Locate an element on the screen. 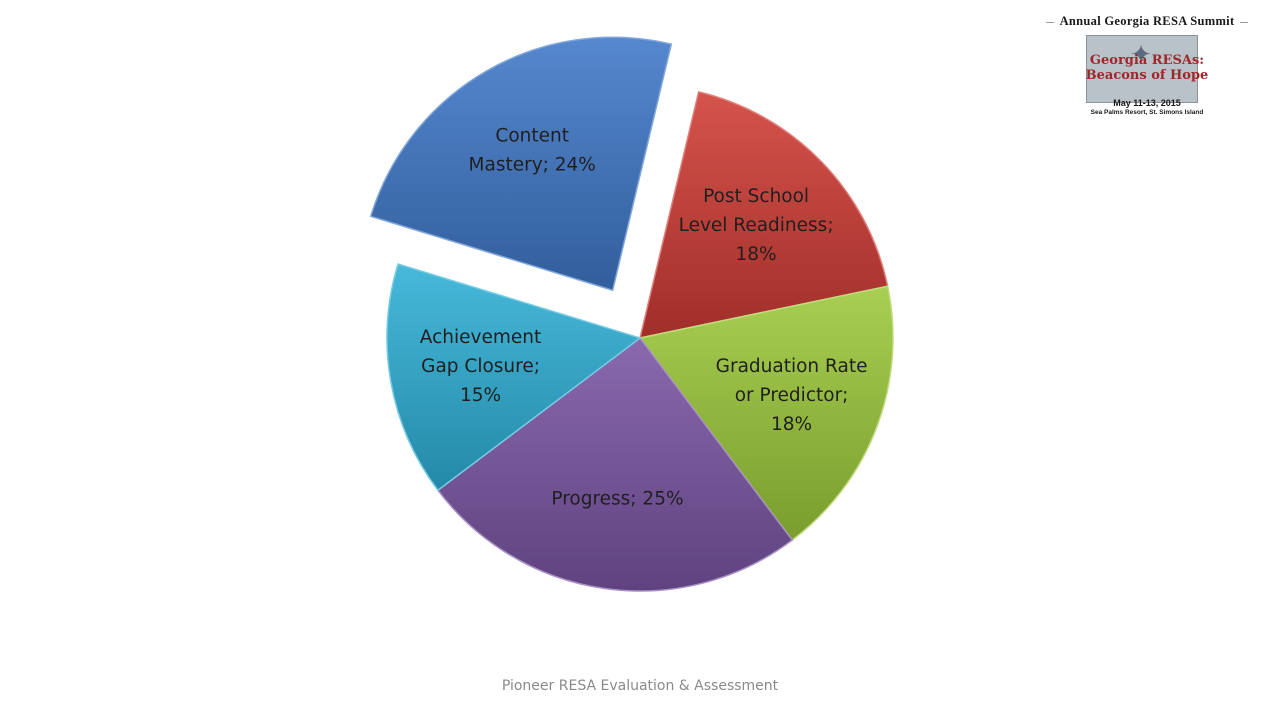  pie-slice-post-school-level-readiness is located at coordinates (763, 214).